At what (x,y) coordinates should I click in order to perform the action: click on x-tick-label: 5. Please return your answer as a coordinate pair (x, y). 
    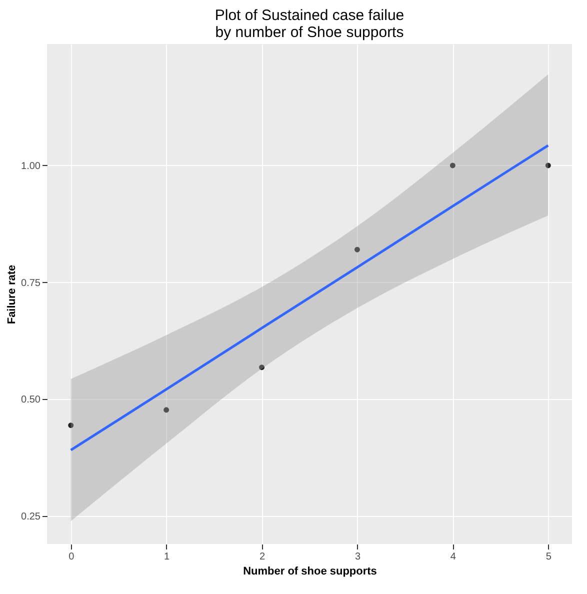
    Looking at the image, I should click on (549, 557).